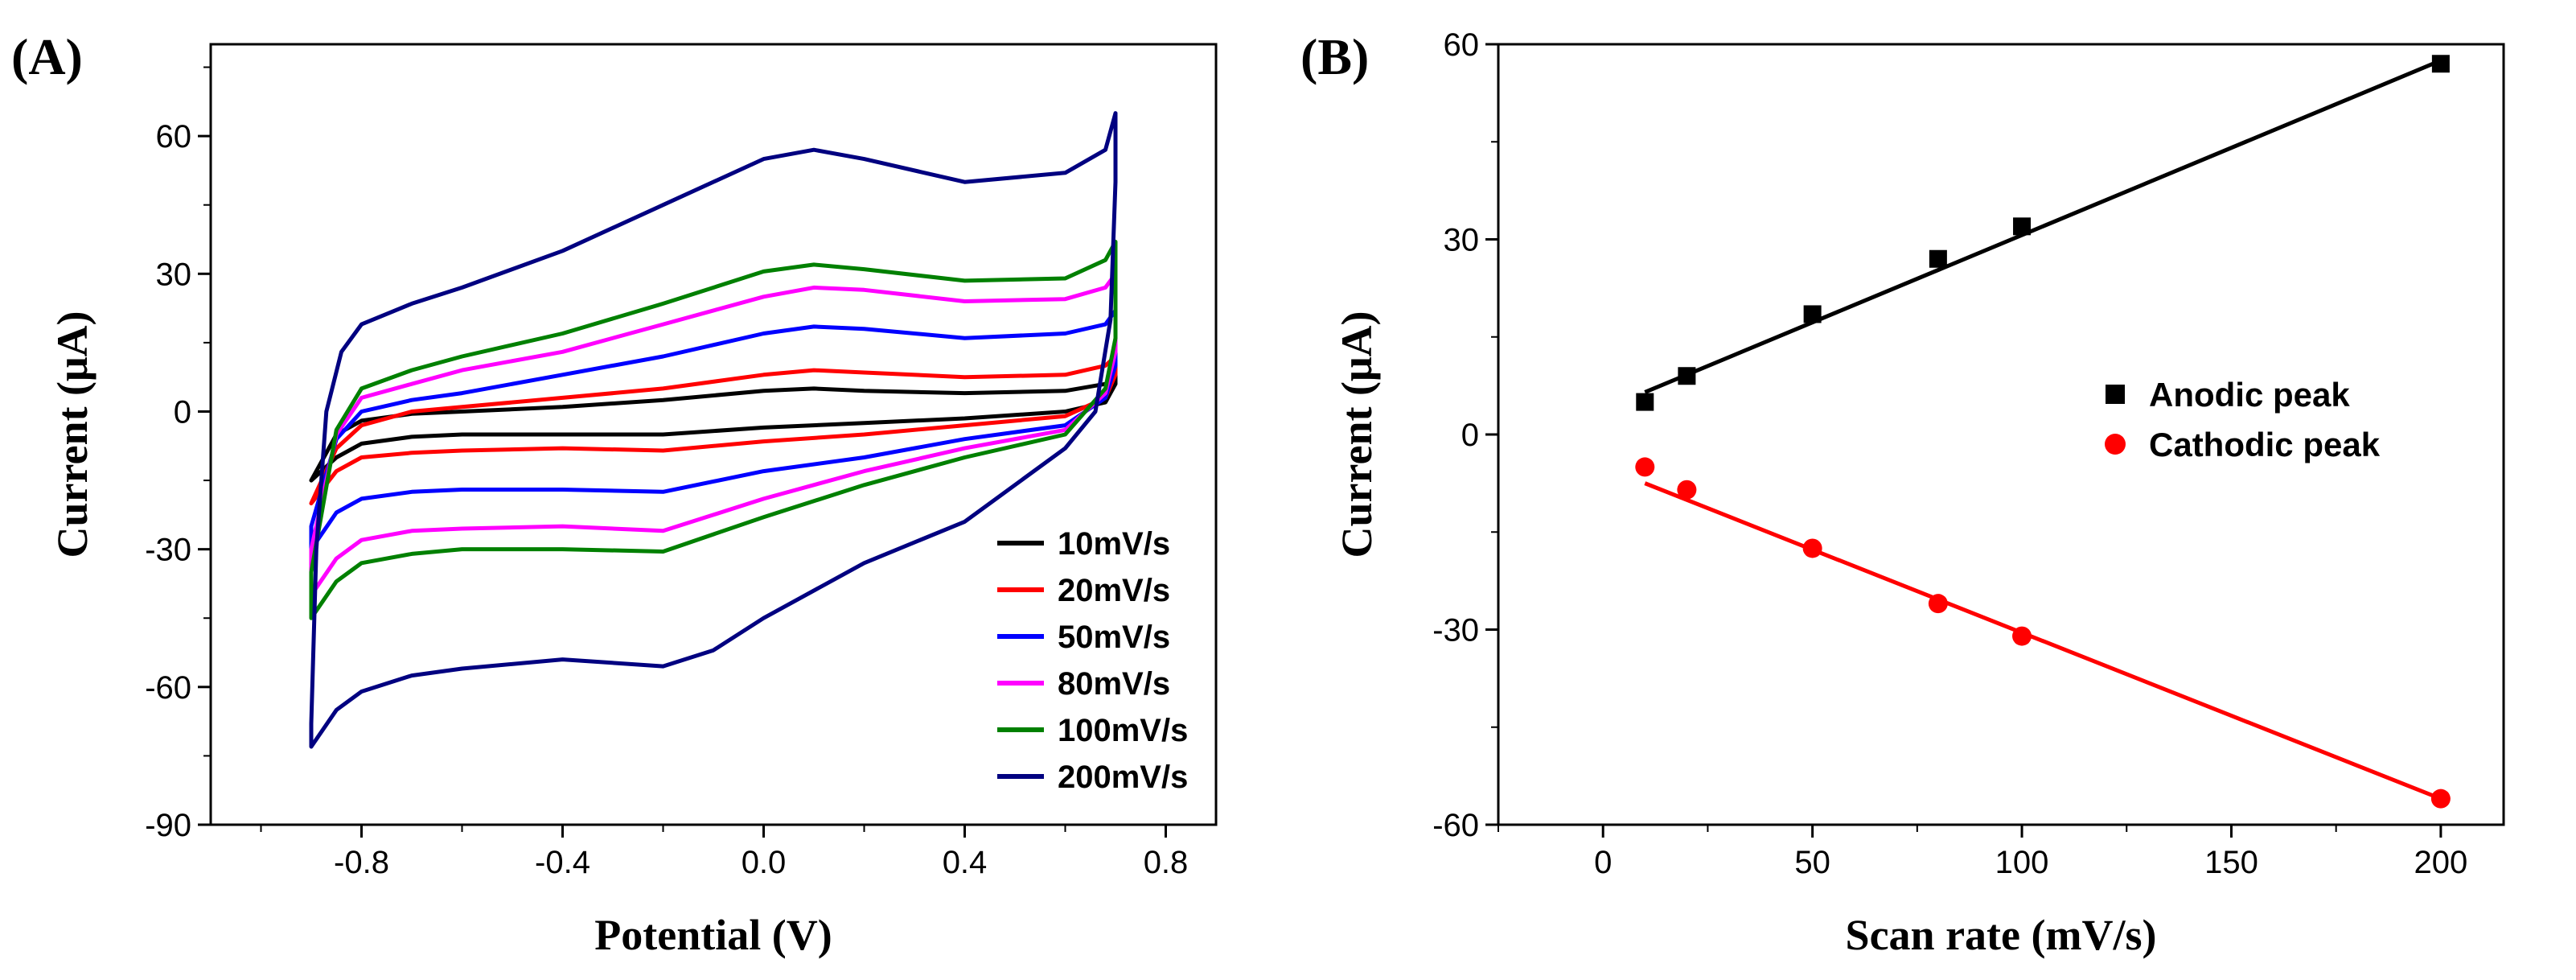  Describe the element at coordinates (2022, 863) in the screenshot. I see `b-x-tick-label: 100` at that location.